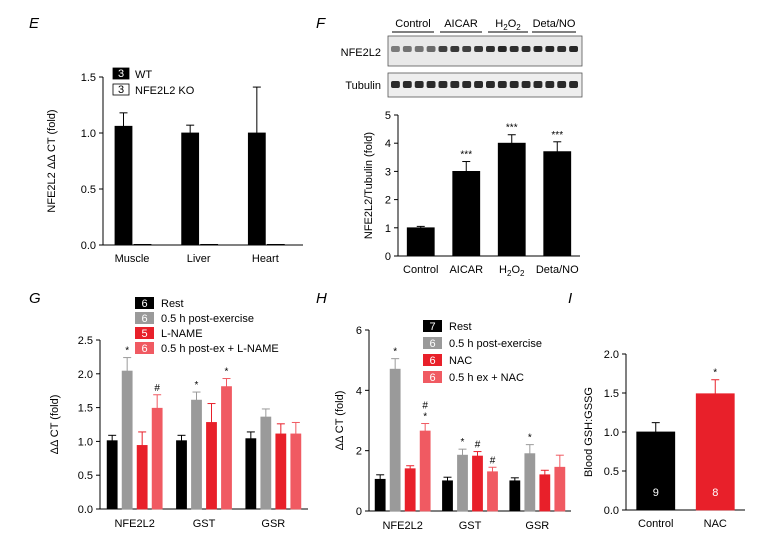 This screenshot has height=545, width=775. What do you see at coordinates (420, 270) in the screenshot?
I see `chart-f-x-tick-label: Control` at bounding box center [420, 270].